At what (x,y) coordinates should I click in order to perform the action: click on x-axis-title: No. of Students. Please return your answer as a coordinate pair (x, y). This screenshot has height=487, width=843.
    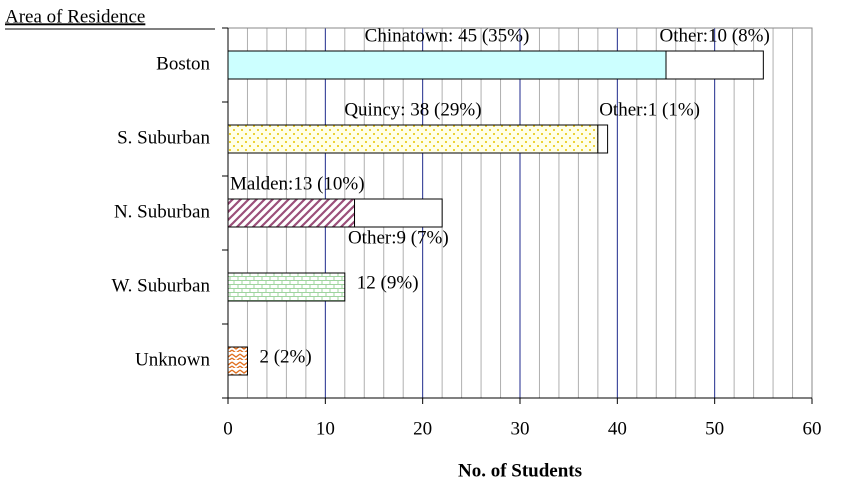
    Looking at the image, I should click on (520, 470).